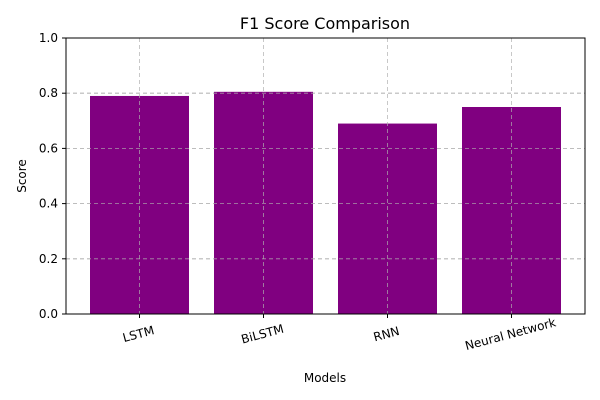  What do you see at coordinates (325, 378) in the screenshot?
I see `x-axis-label: Models` at bounding box center [325, 378].